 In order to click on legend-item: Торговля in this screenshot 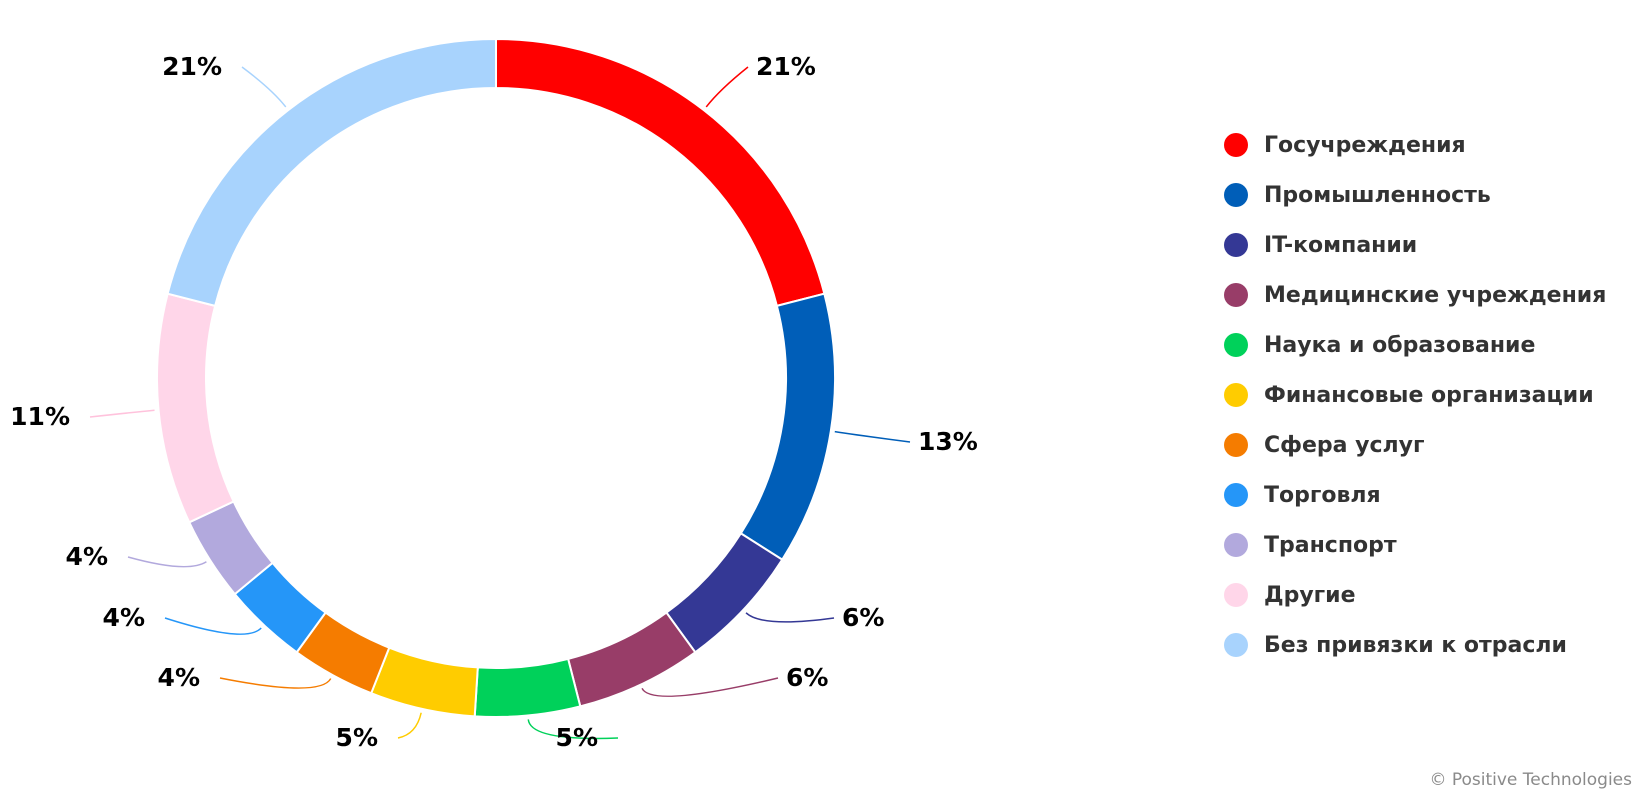, I will do `click(1415, 495)`.